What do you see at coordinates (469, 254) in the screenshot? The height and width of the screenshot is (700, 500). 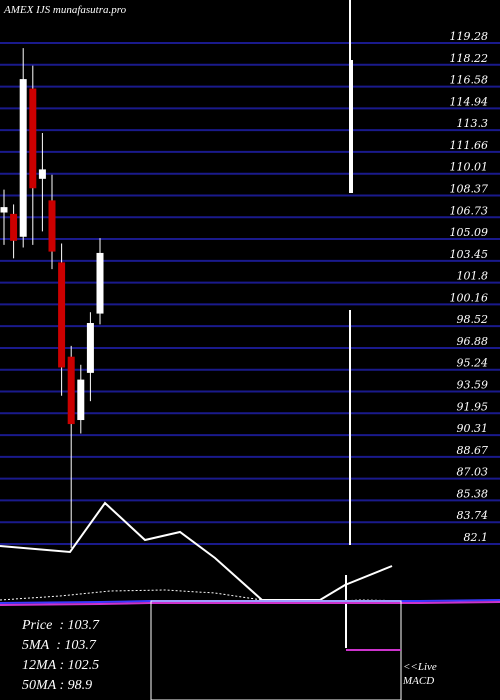 I see `y-tick-label: 103.45` at bounding box center [469, 254].